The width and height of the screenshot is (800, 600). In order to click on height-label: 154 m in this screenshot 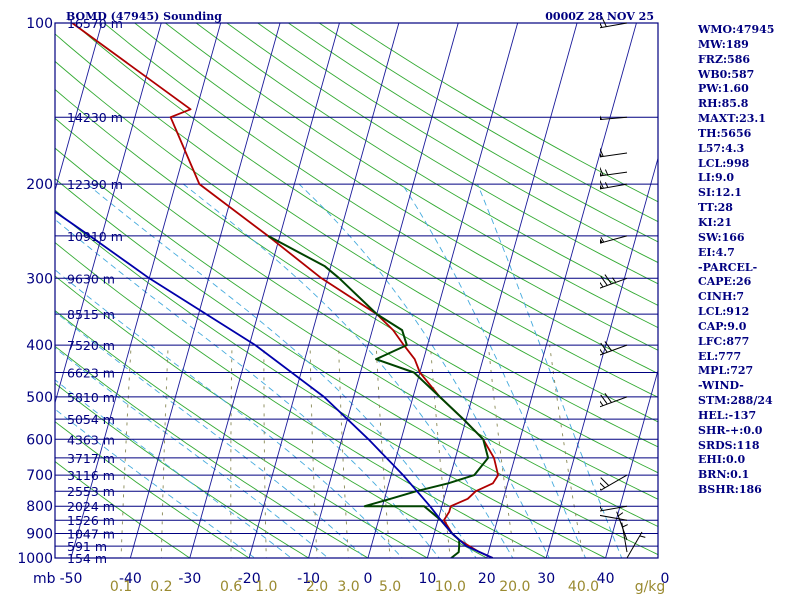, I will do `click(87, 558)`.